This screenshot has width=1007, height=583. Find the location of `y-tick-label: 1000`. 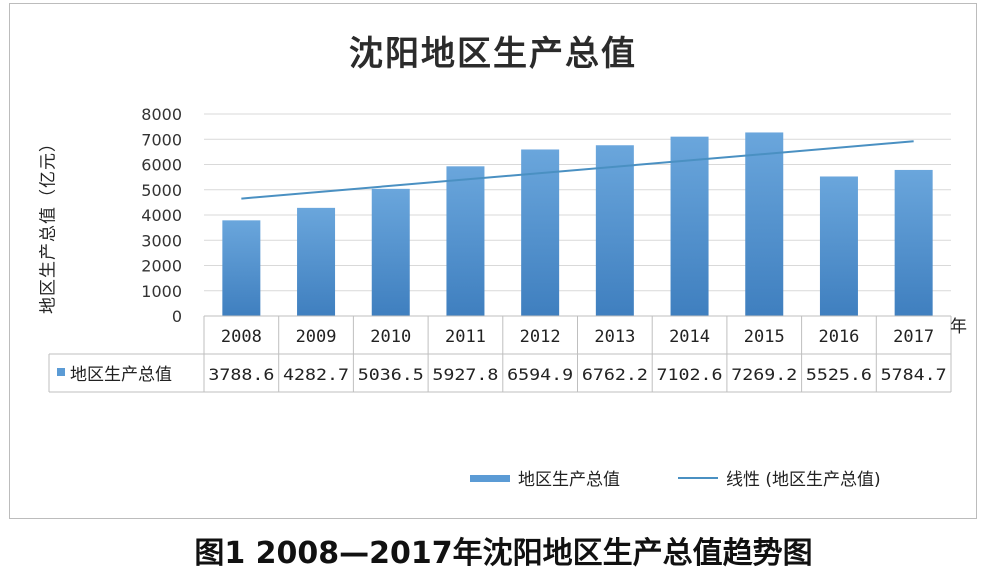

y-tick-label: 1000 is located at coordinates (161, 291).